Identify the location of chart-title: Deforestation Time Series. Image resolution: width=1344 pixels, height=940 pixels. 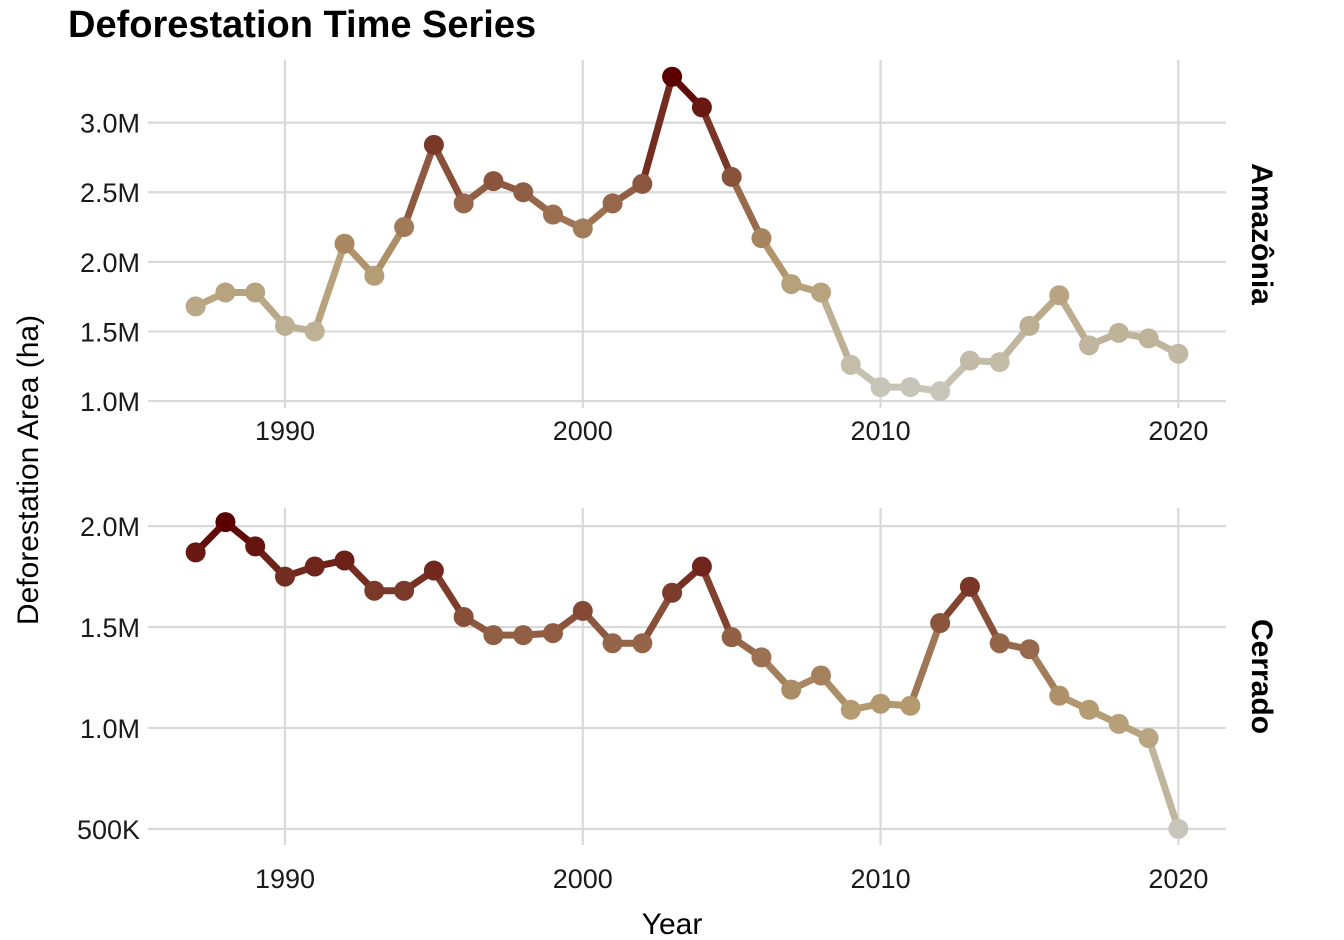
(302, 25).